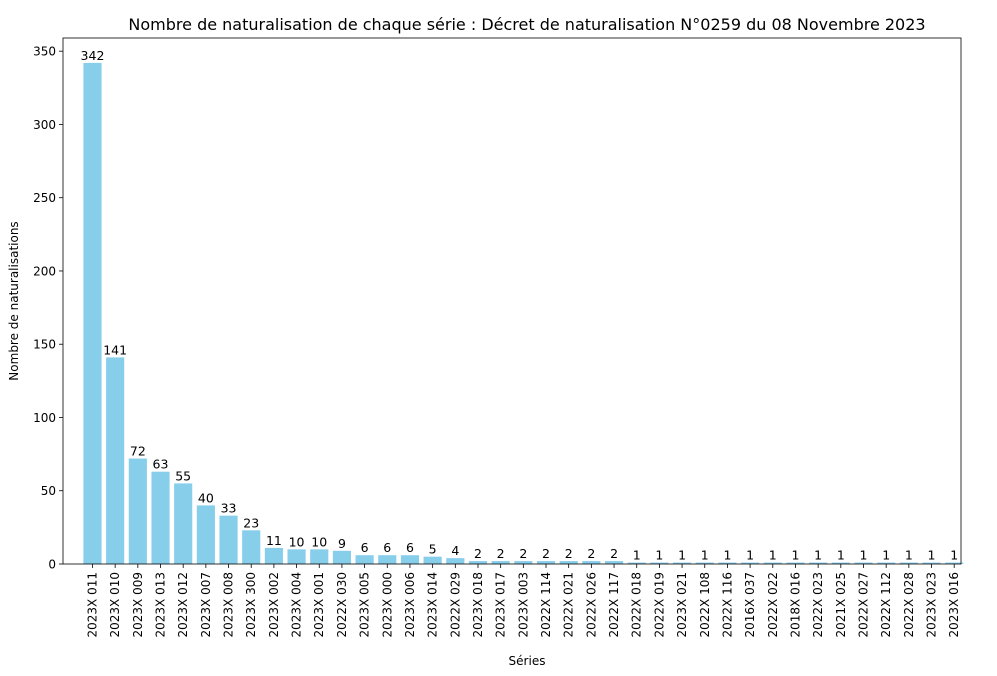 Image resolution: width=997 pixels, height=676 pixels. What do you see at coordinates (52, 565) in the screenshot?
I see `y-tick-label: 0` at bounding box center [52, 565].